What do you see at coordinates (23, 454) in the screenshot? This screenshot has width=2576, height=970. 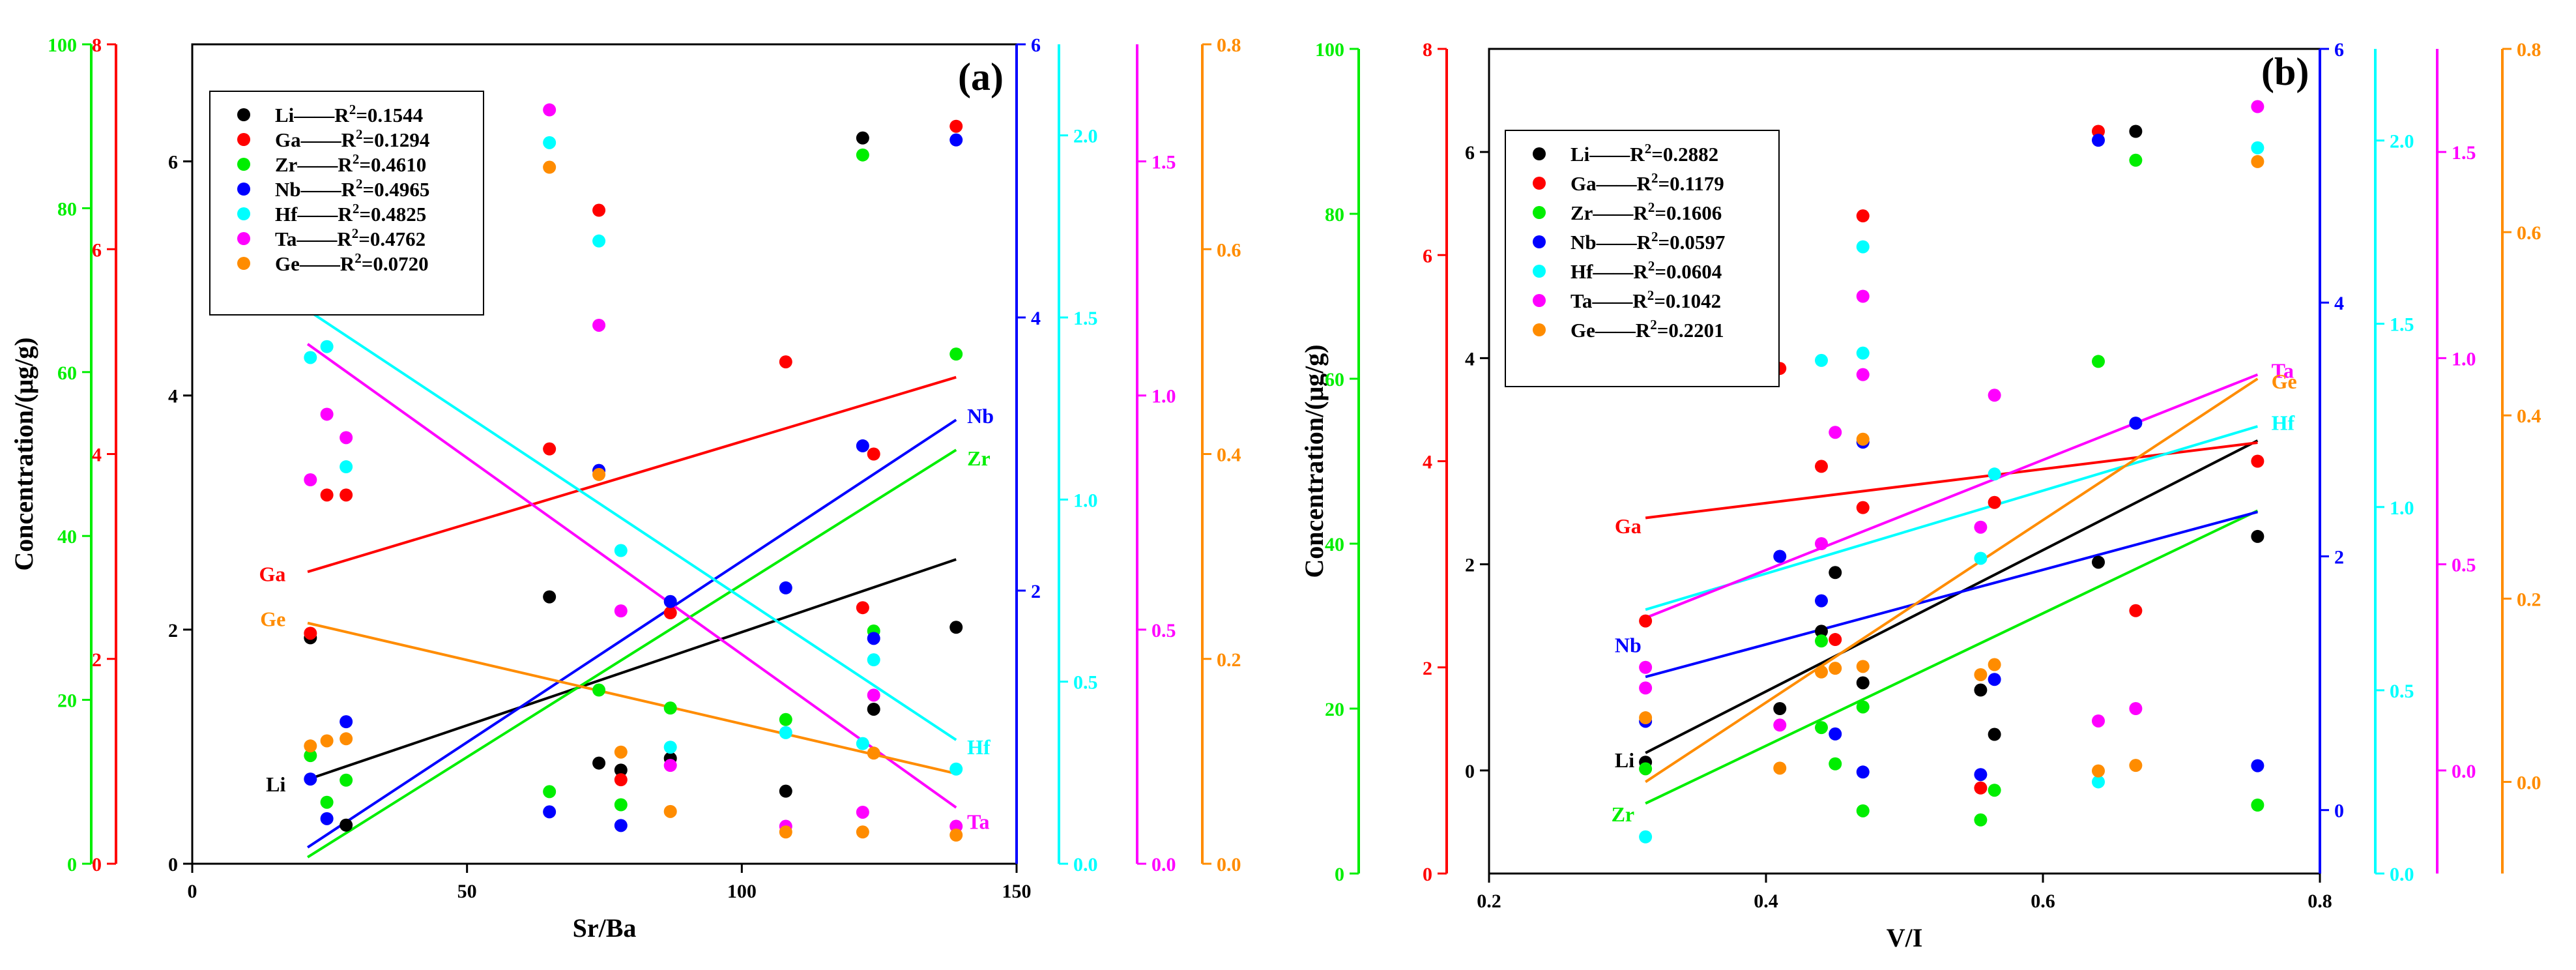 I see `y-axis-title: Concentration/(μg/g)` at bounding box center [23, 454].